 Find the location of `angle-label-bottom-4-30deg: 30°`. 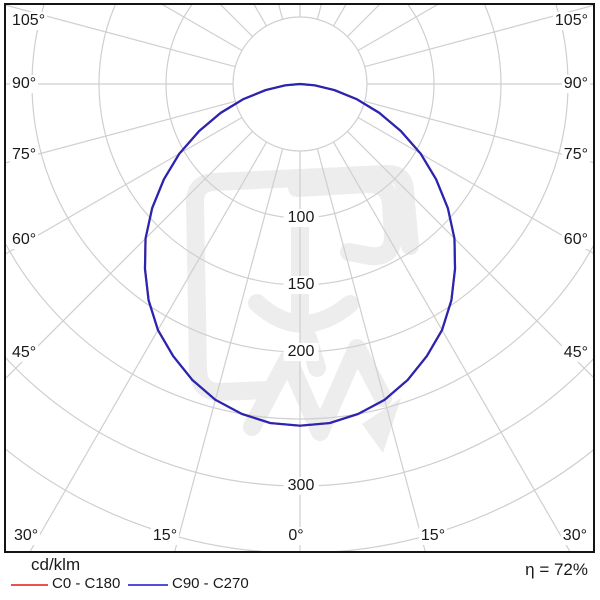

angle-label-bottom-4-30deg: 30° is located at coordinates (574, 536).